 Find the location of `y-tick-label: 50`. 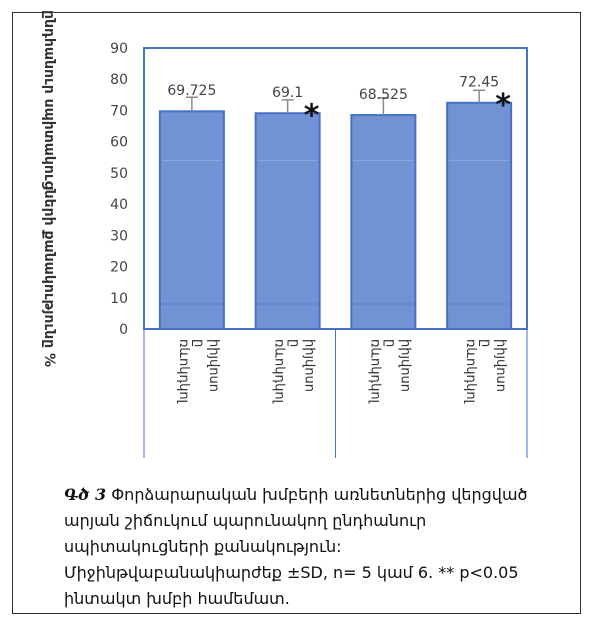

y-tick-label: 50 is located at coordinates (119, 174).